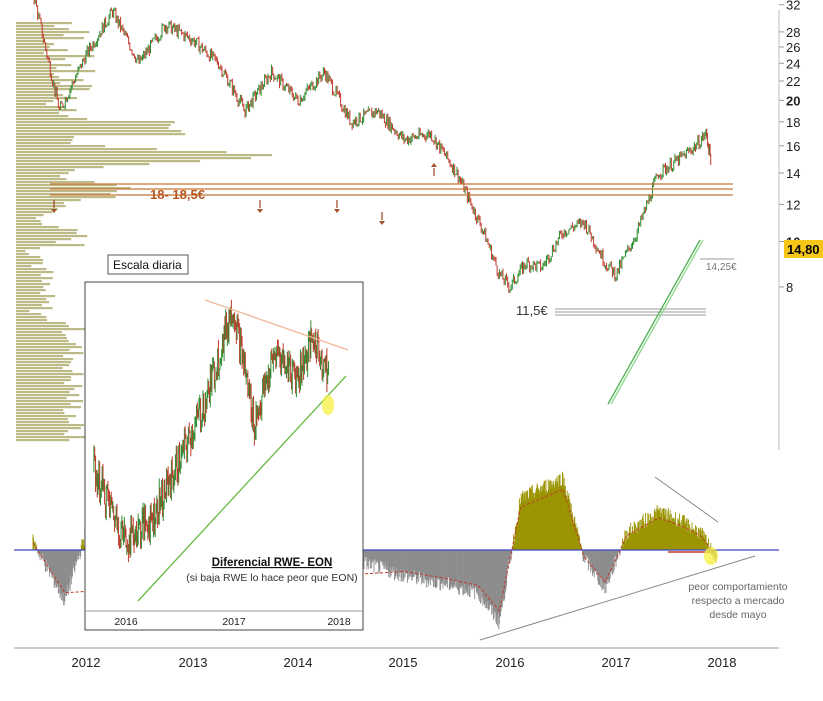 Image resolution: width=823 pixels, height=701 pixels. I want to click on price-tick-label: 32, so click(793, 6).